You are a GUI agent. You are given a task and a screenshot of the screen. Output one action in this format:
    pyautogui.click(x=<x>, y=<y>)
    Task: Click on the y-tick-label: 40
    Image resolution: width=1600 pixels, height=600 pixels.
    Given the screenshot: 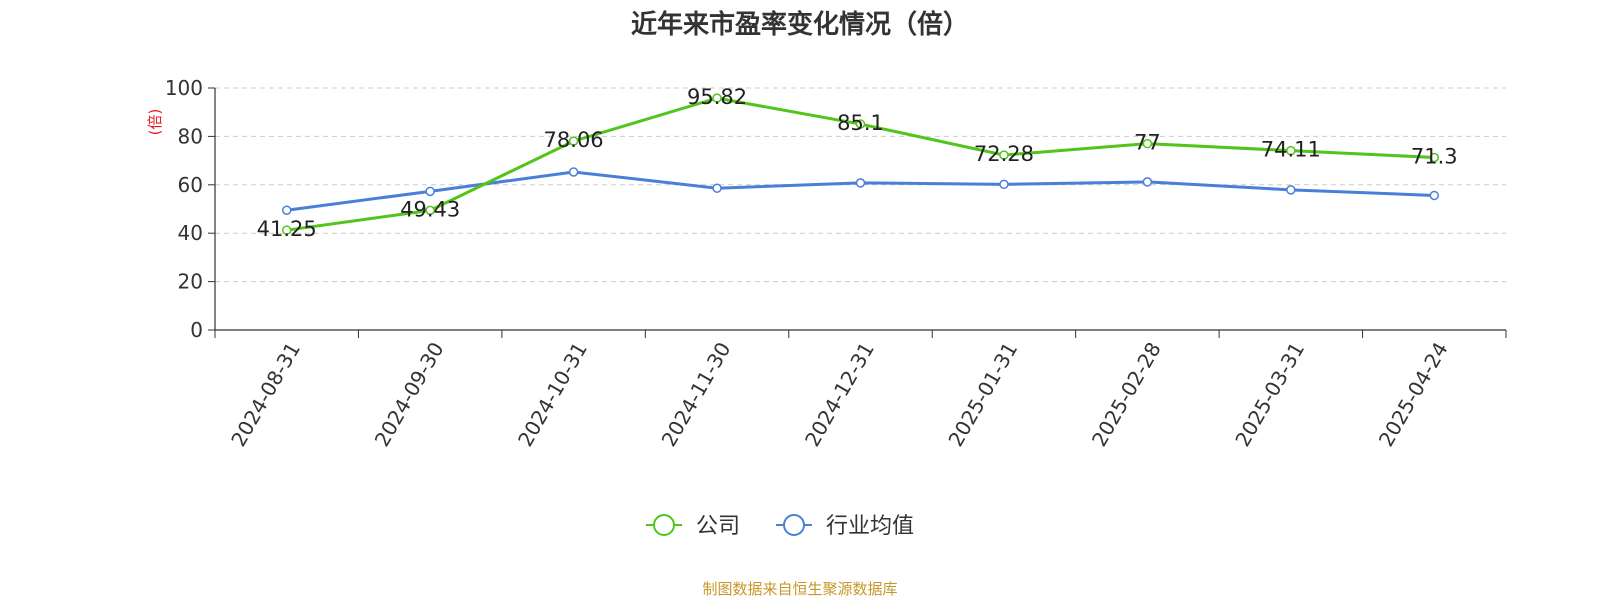 What is the action you would take?
    pyautogui.click(x=190, y=233)
    